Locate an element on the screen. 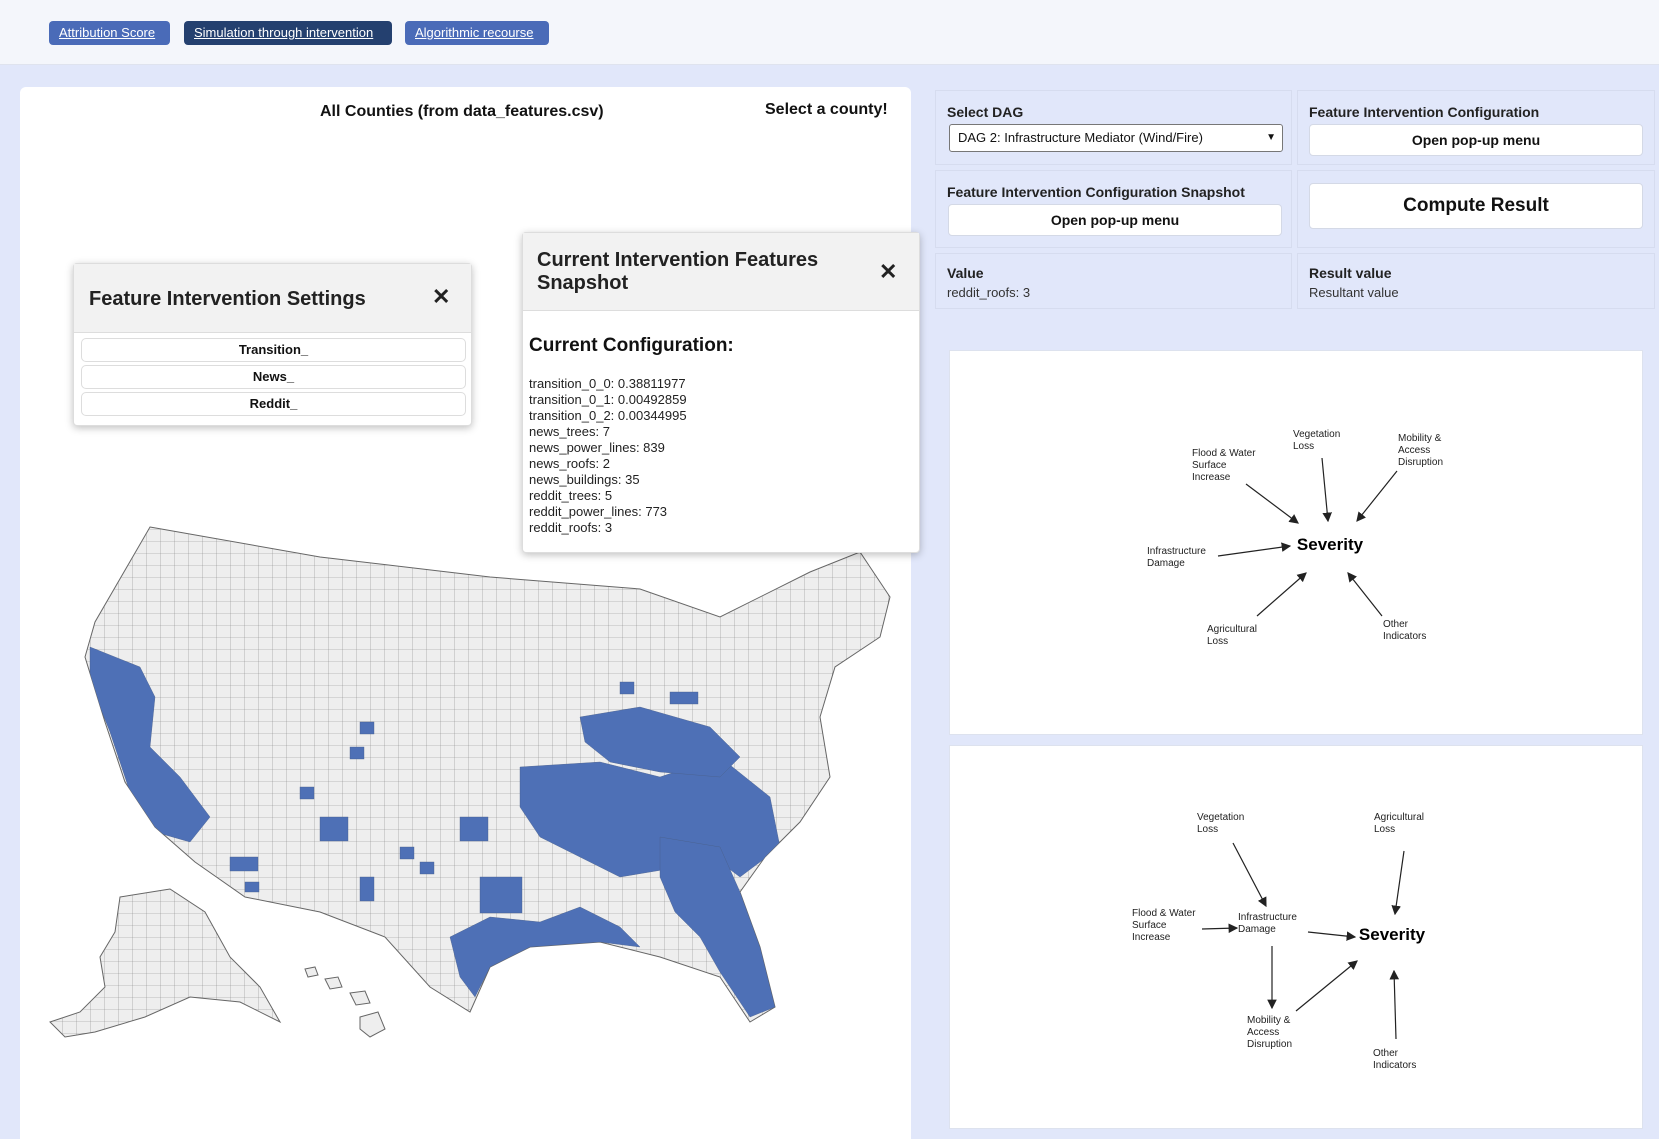  dag2-edges is located at coordinates (1303, 941).